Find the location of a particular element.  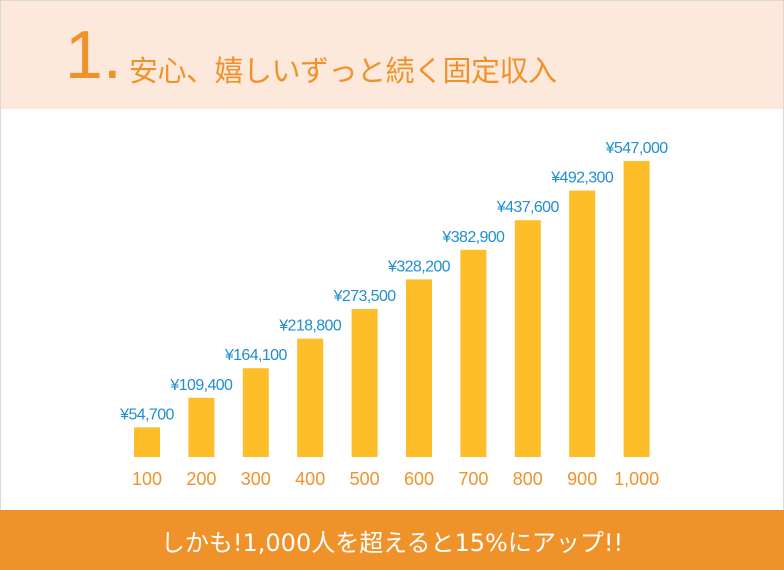

value-label: ¥547,000 is located at coordinates (637, 148).